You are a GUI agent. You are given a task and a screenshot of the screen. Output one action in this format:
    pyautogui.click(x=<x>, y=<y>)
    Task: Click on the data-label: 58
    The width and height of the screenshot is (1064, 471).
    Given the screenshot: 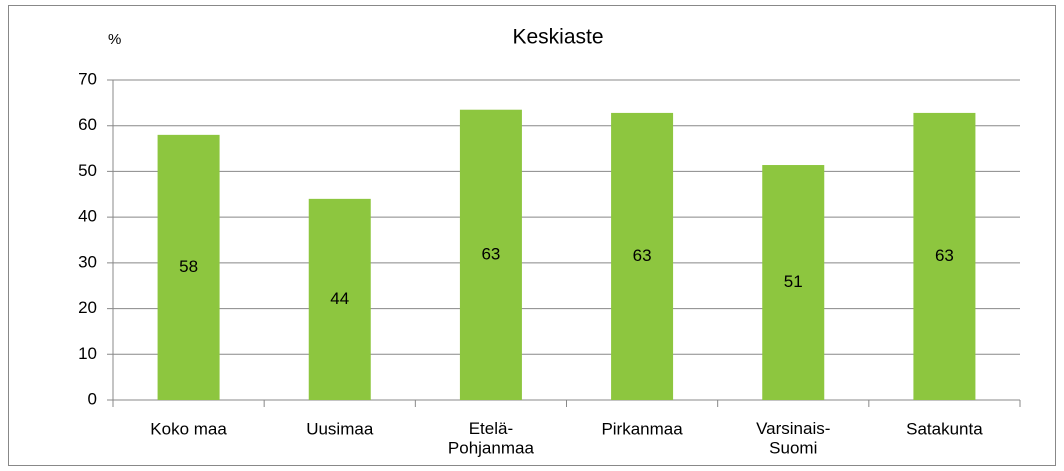 What is the action you would take?
    pyautogui.click(x=188, y=266)
    